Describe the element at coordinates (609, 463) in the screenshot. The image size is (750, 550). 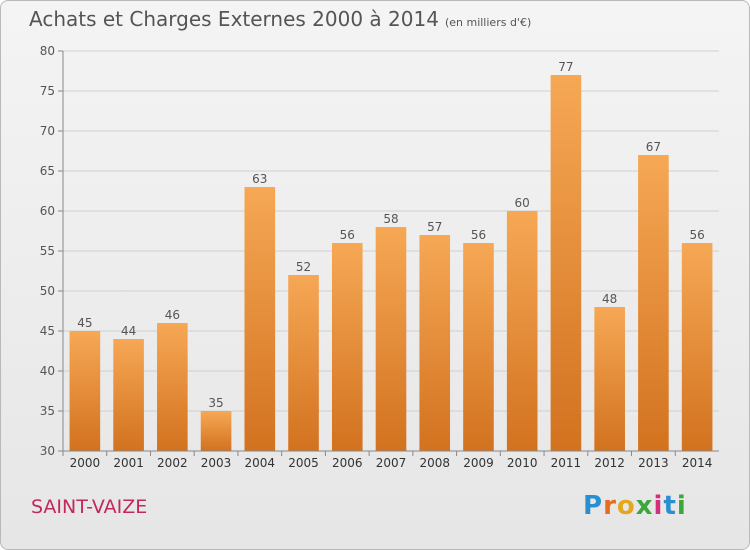
I see `x-tick-label: 2012` at that location.